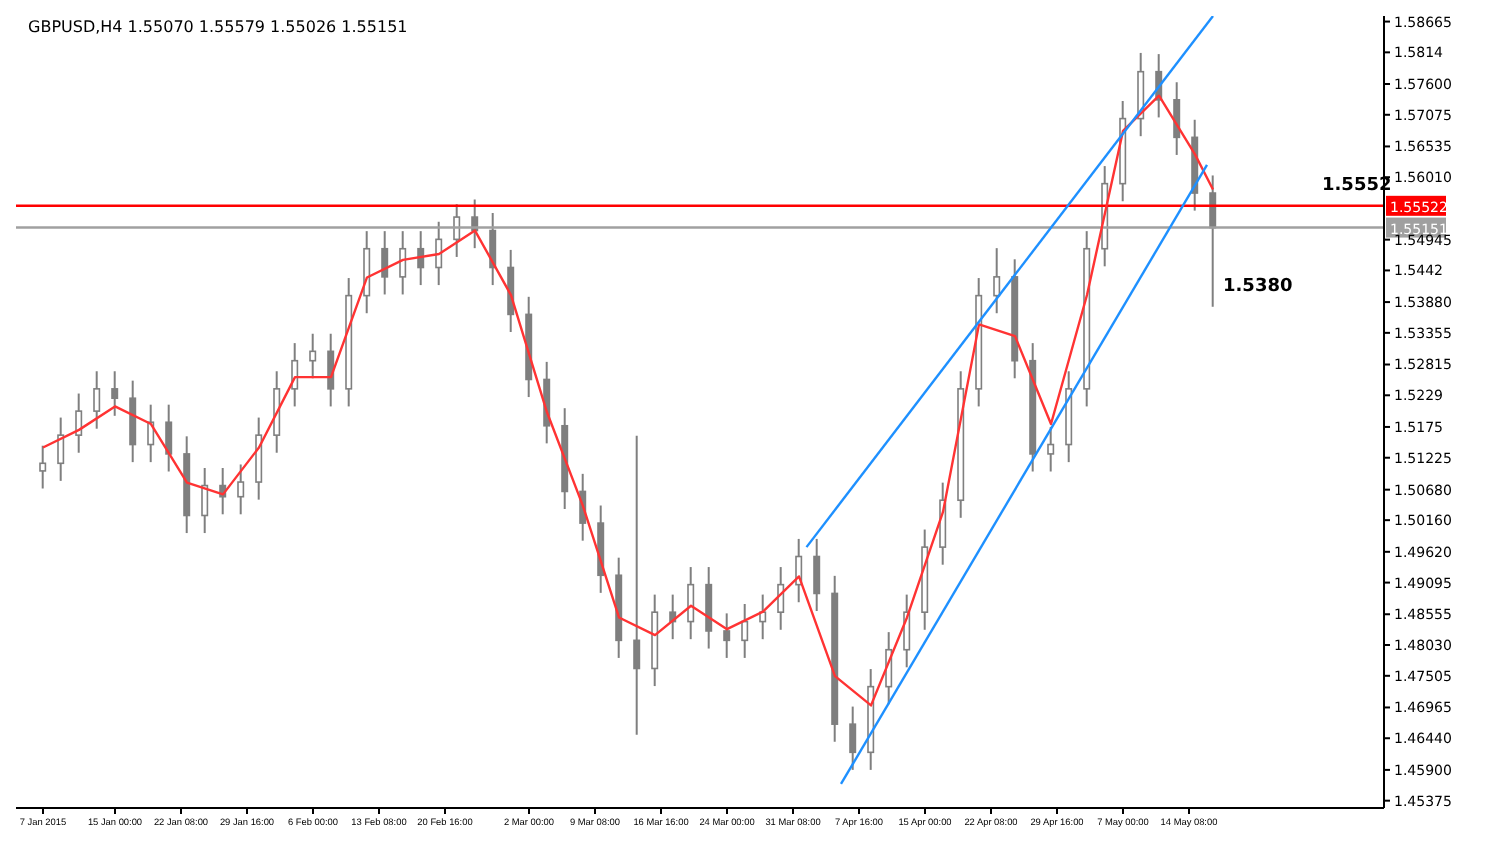 The width and height of the screenshot is (1500, 860). I want to click on chart-title: GBPUSD,H4 1.55070 1.55579 1.55026 1.55151, so click(218, 27).